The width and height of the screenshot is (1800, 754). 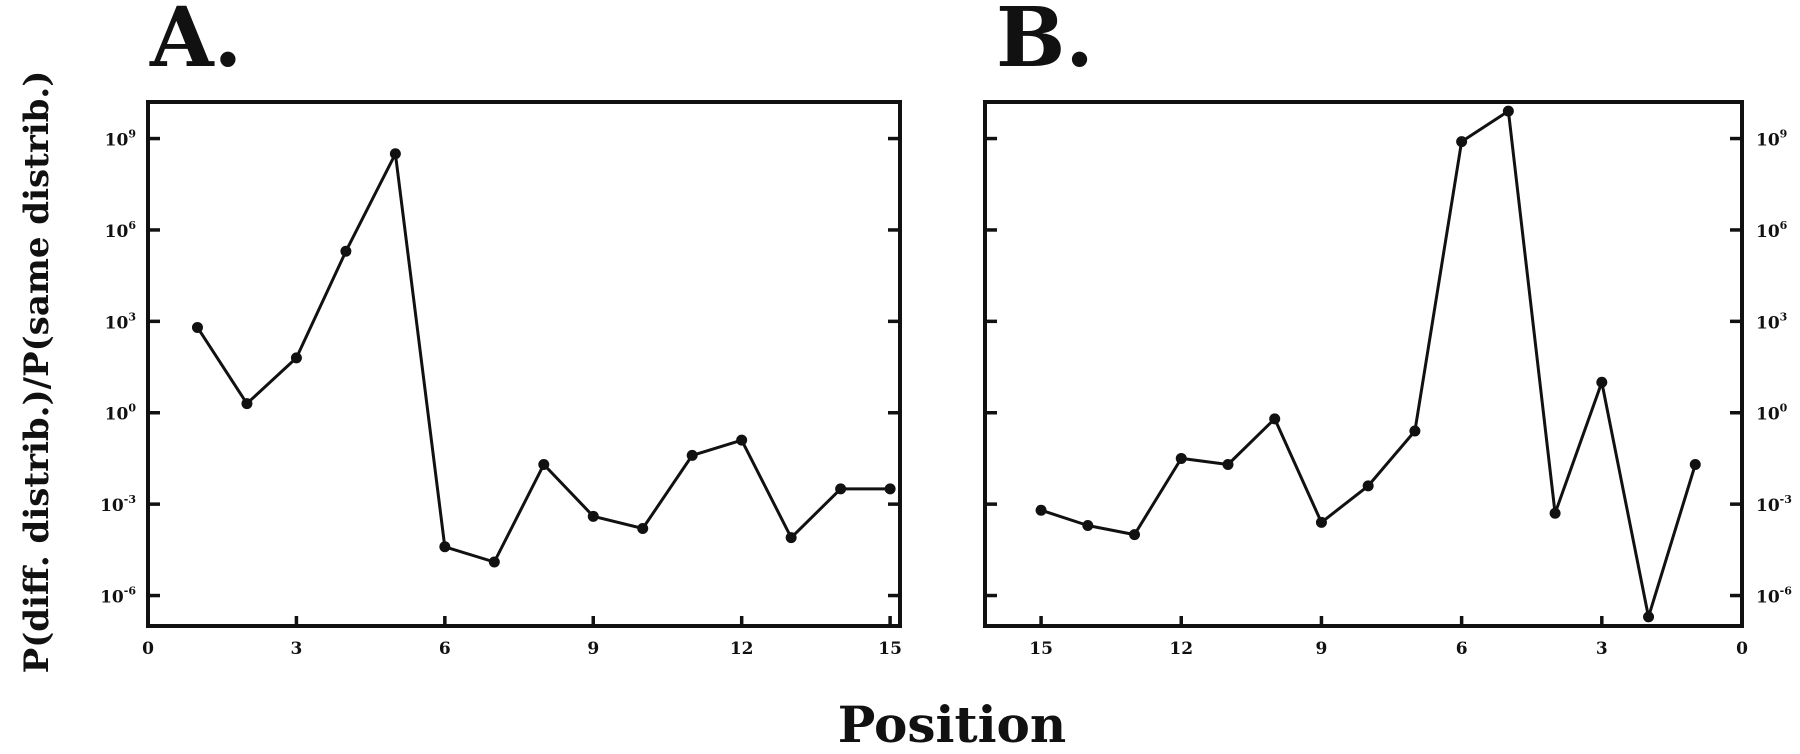 I want to click on panel-b-y-tick-labels: 10⁻⁶ 10⁻³ 10⁰ 10³ 10⁶ 10⁹, so click(x=1774, y=368).